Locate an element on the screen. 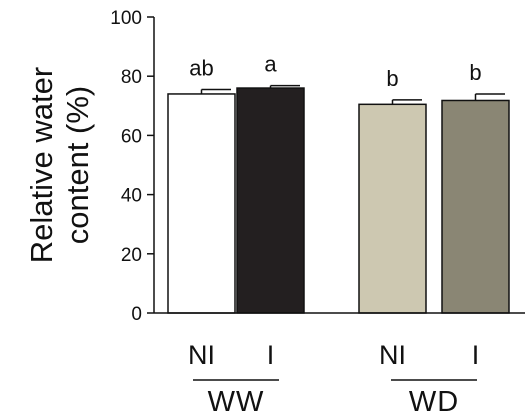  y-tick-label: 0 is located at coordinates (136, 314).